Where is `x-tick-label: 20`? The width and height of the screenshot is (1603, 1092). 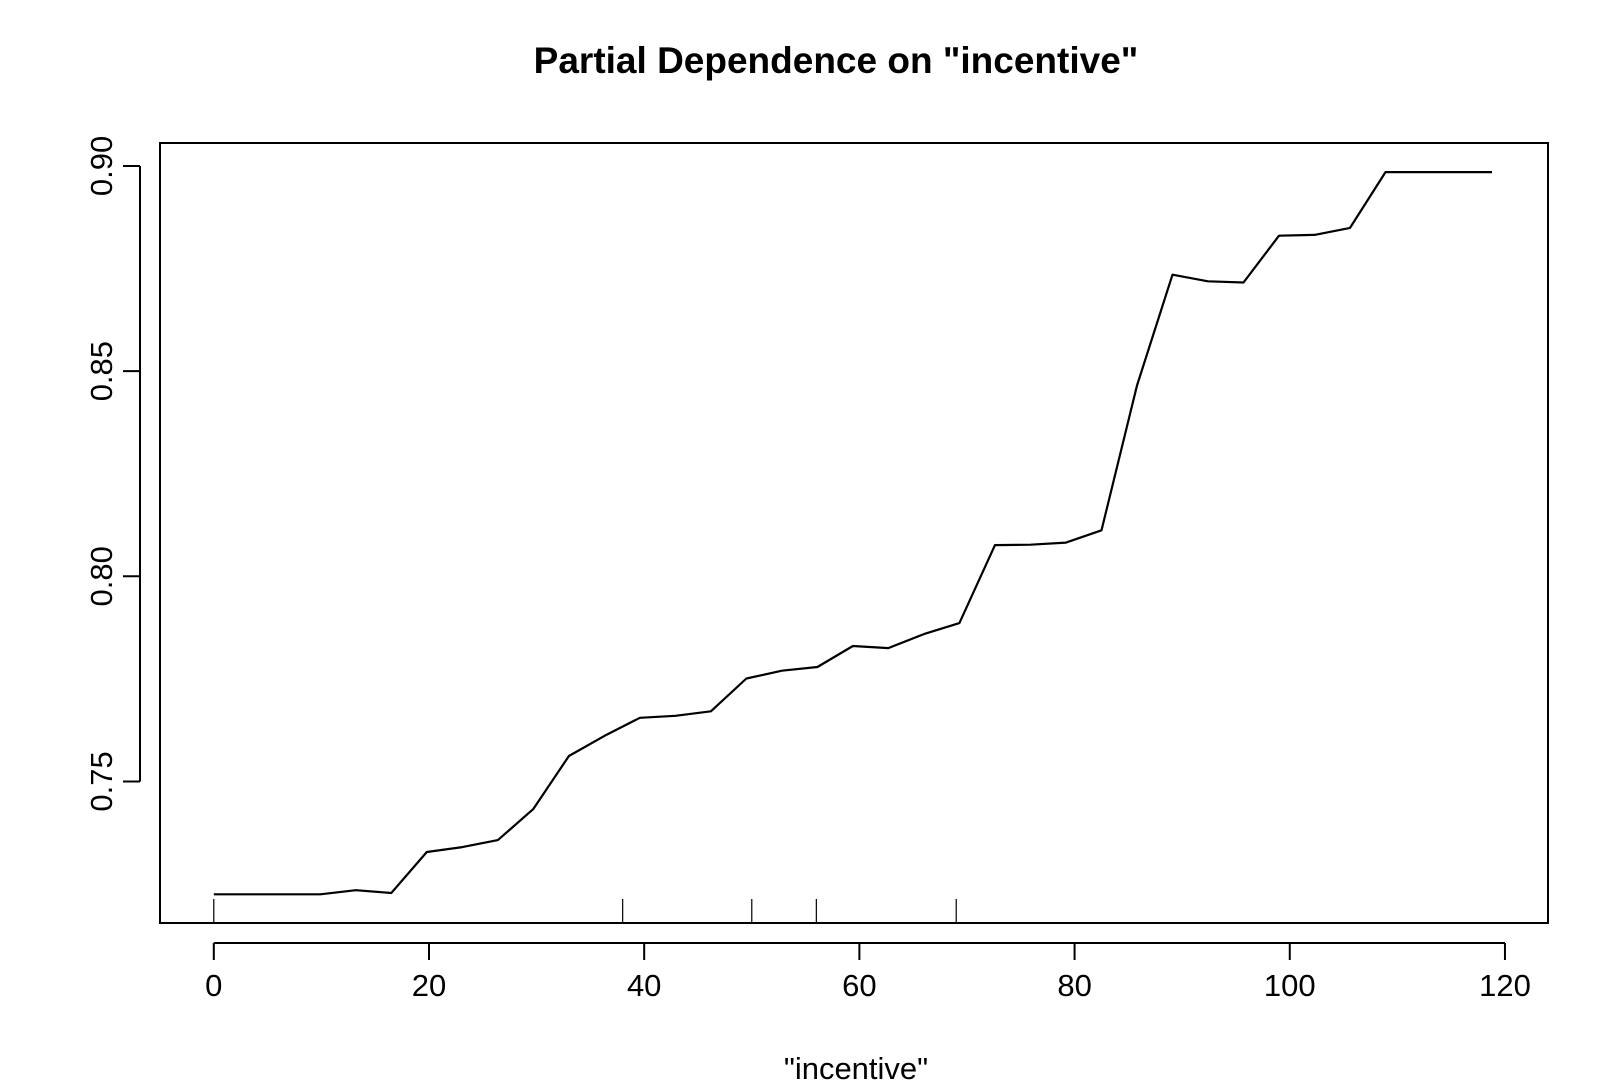 x-tick-label: 20 is located at coordinates (429, 985).